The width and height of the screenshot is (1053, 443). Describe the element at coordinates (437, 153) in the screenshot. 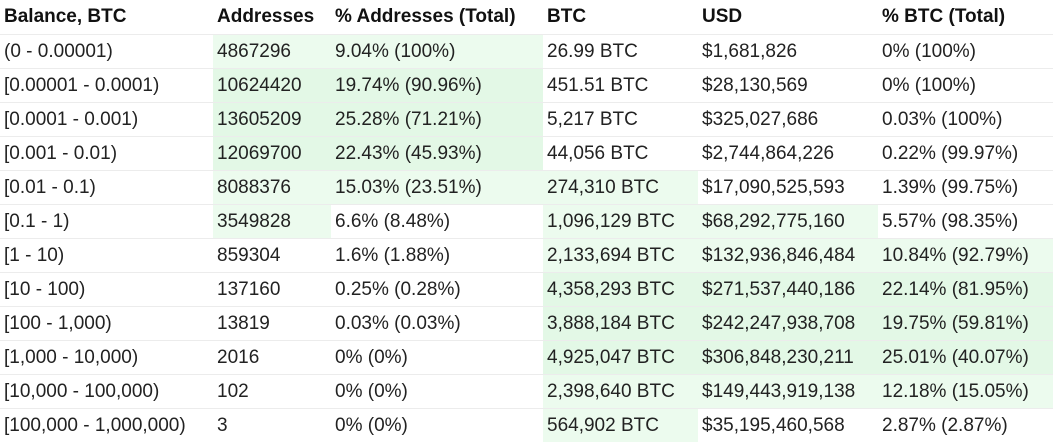

I see `pct-addresses-cell: 22.43% (45.93%)` at that location.